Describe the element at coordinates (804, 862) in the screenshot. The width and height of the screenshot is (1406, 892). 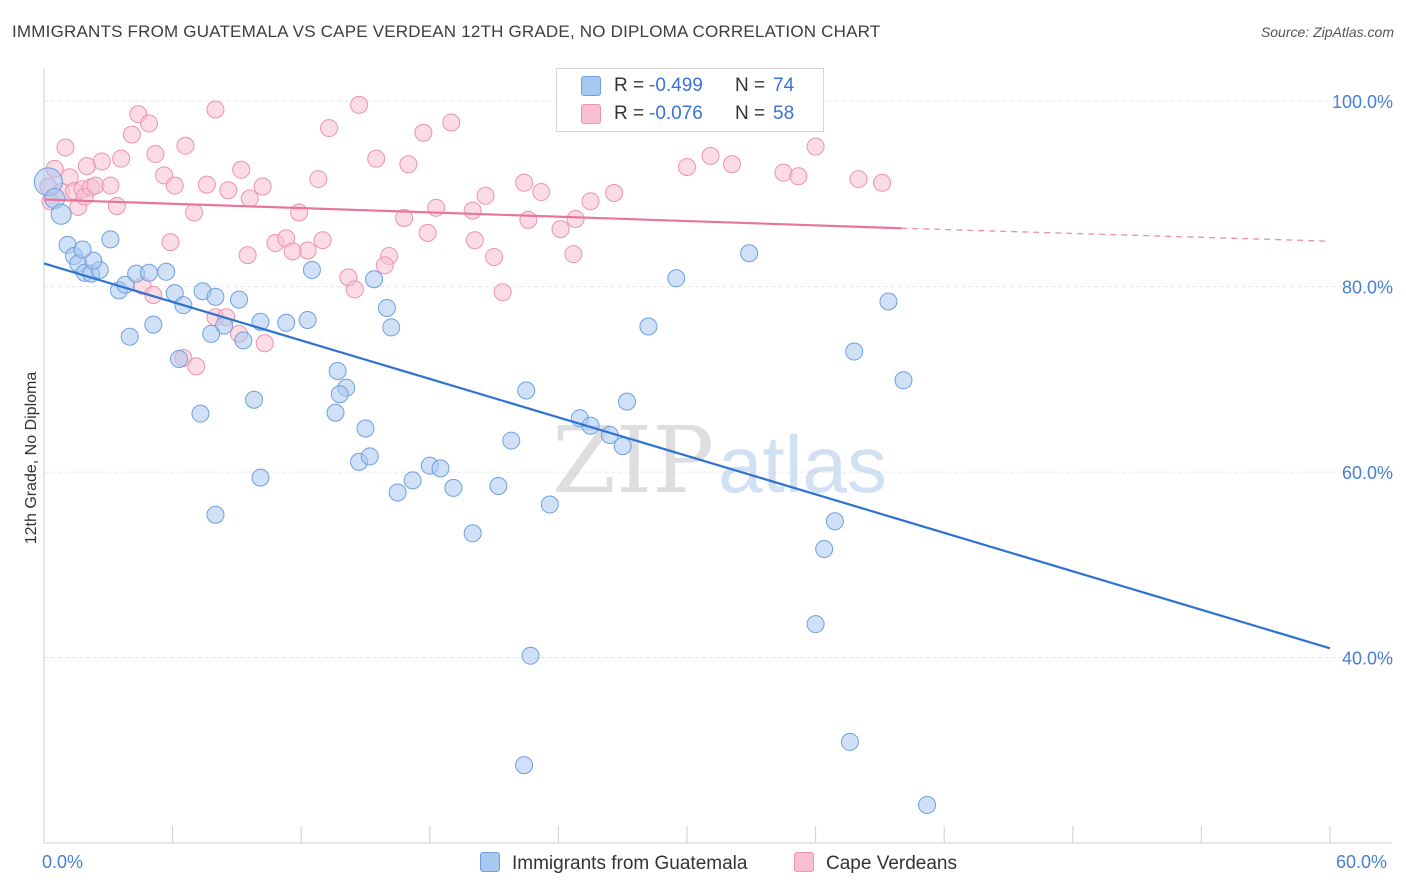
I see `legend-swatch-pink` at that location.